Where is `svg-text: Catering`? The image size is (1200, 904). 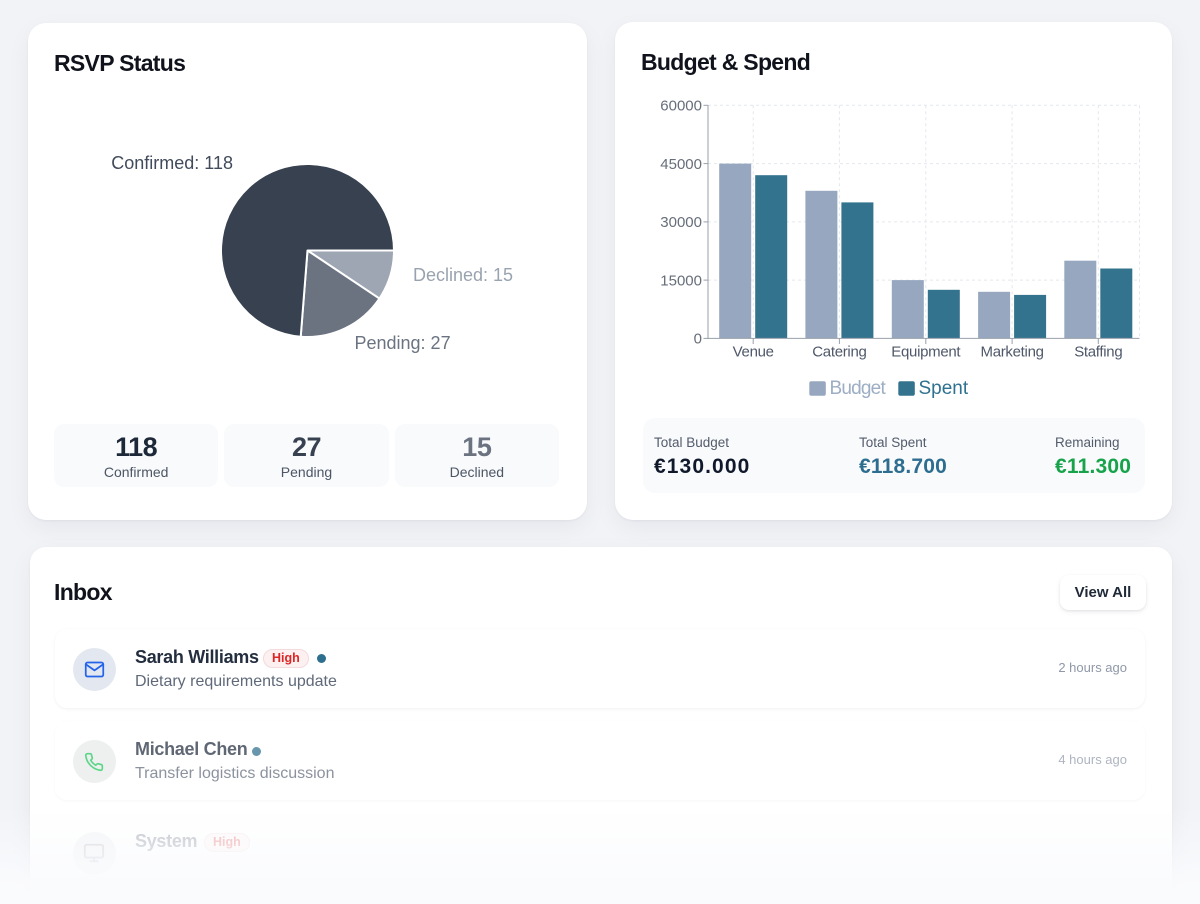 svg-text: Catering is located at coordinates (839, 352).